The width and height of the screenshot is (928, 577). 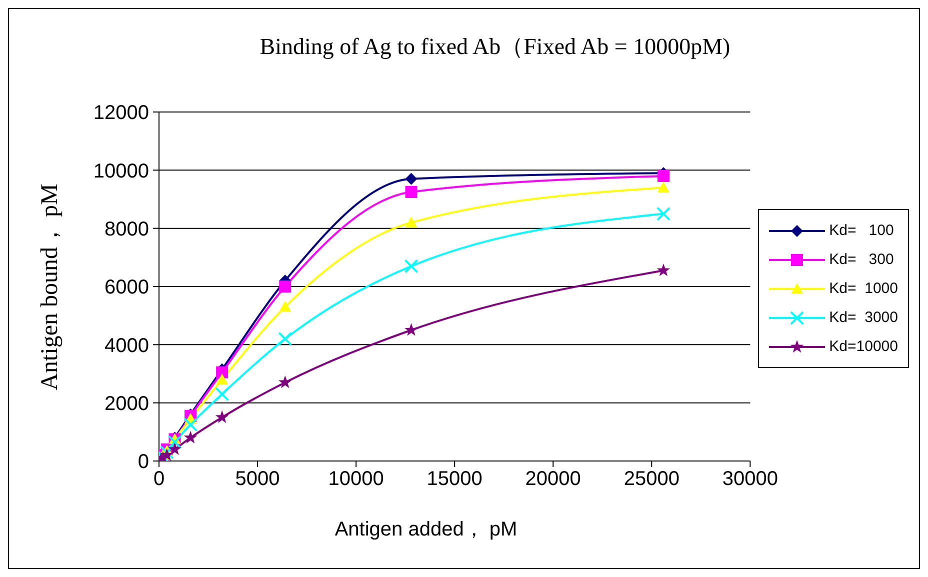 I want to click on y-tick-label: 12000, so click(x=121, y=113).